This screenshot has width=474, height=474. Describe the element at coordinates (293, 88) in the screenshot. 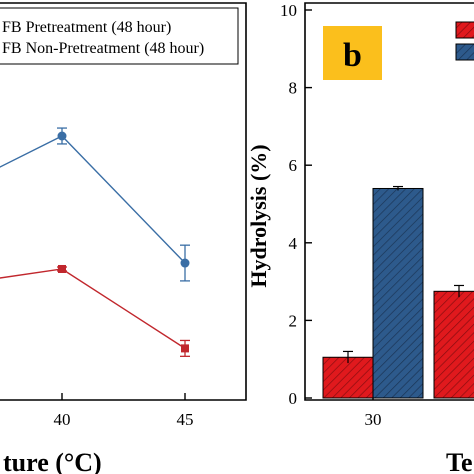

I see `bar-chart-y-tick-label: 8` at that location.